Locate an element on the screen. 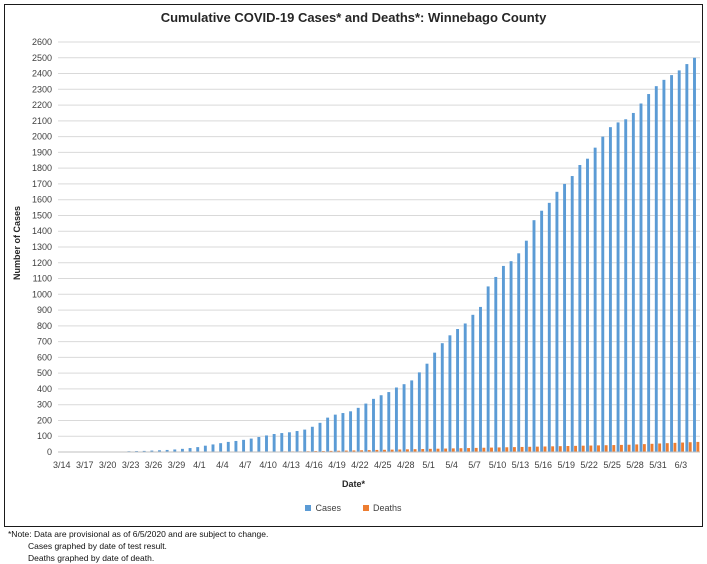  x-tick-label: 4/25 is located at coordinates (383, 465).